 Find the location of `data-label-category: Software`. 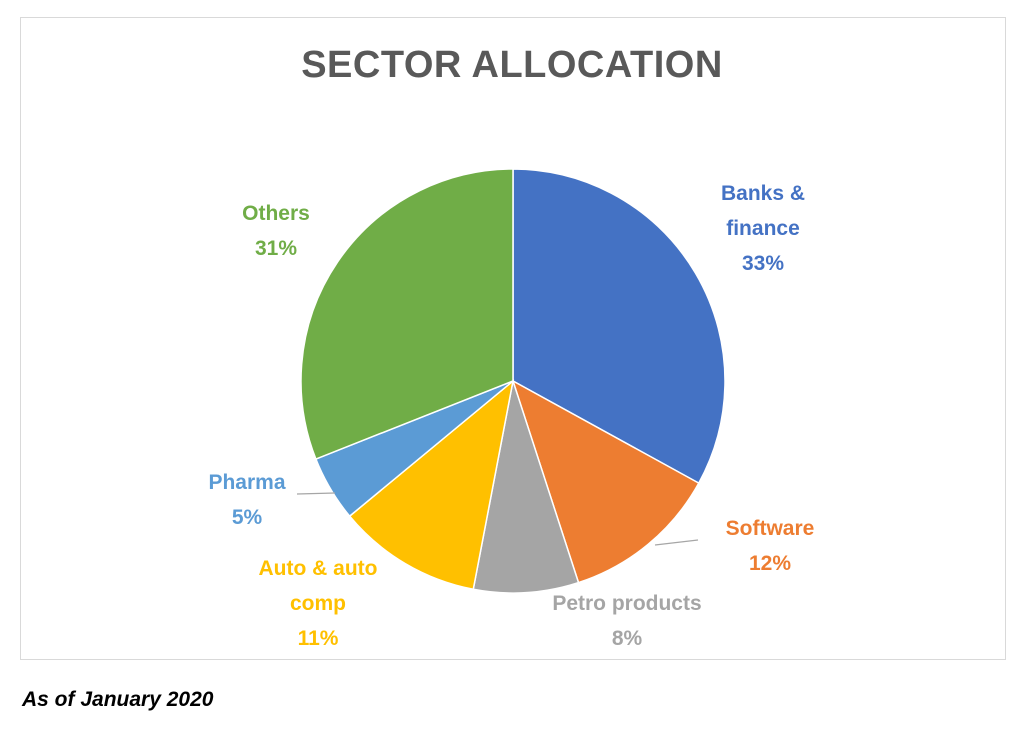

data-label-category: Software is located at coordinates (770, 528).